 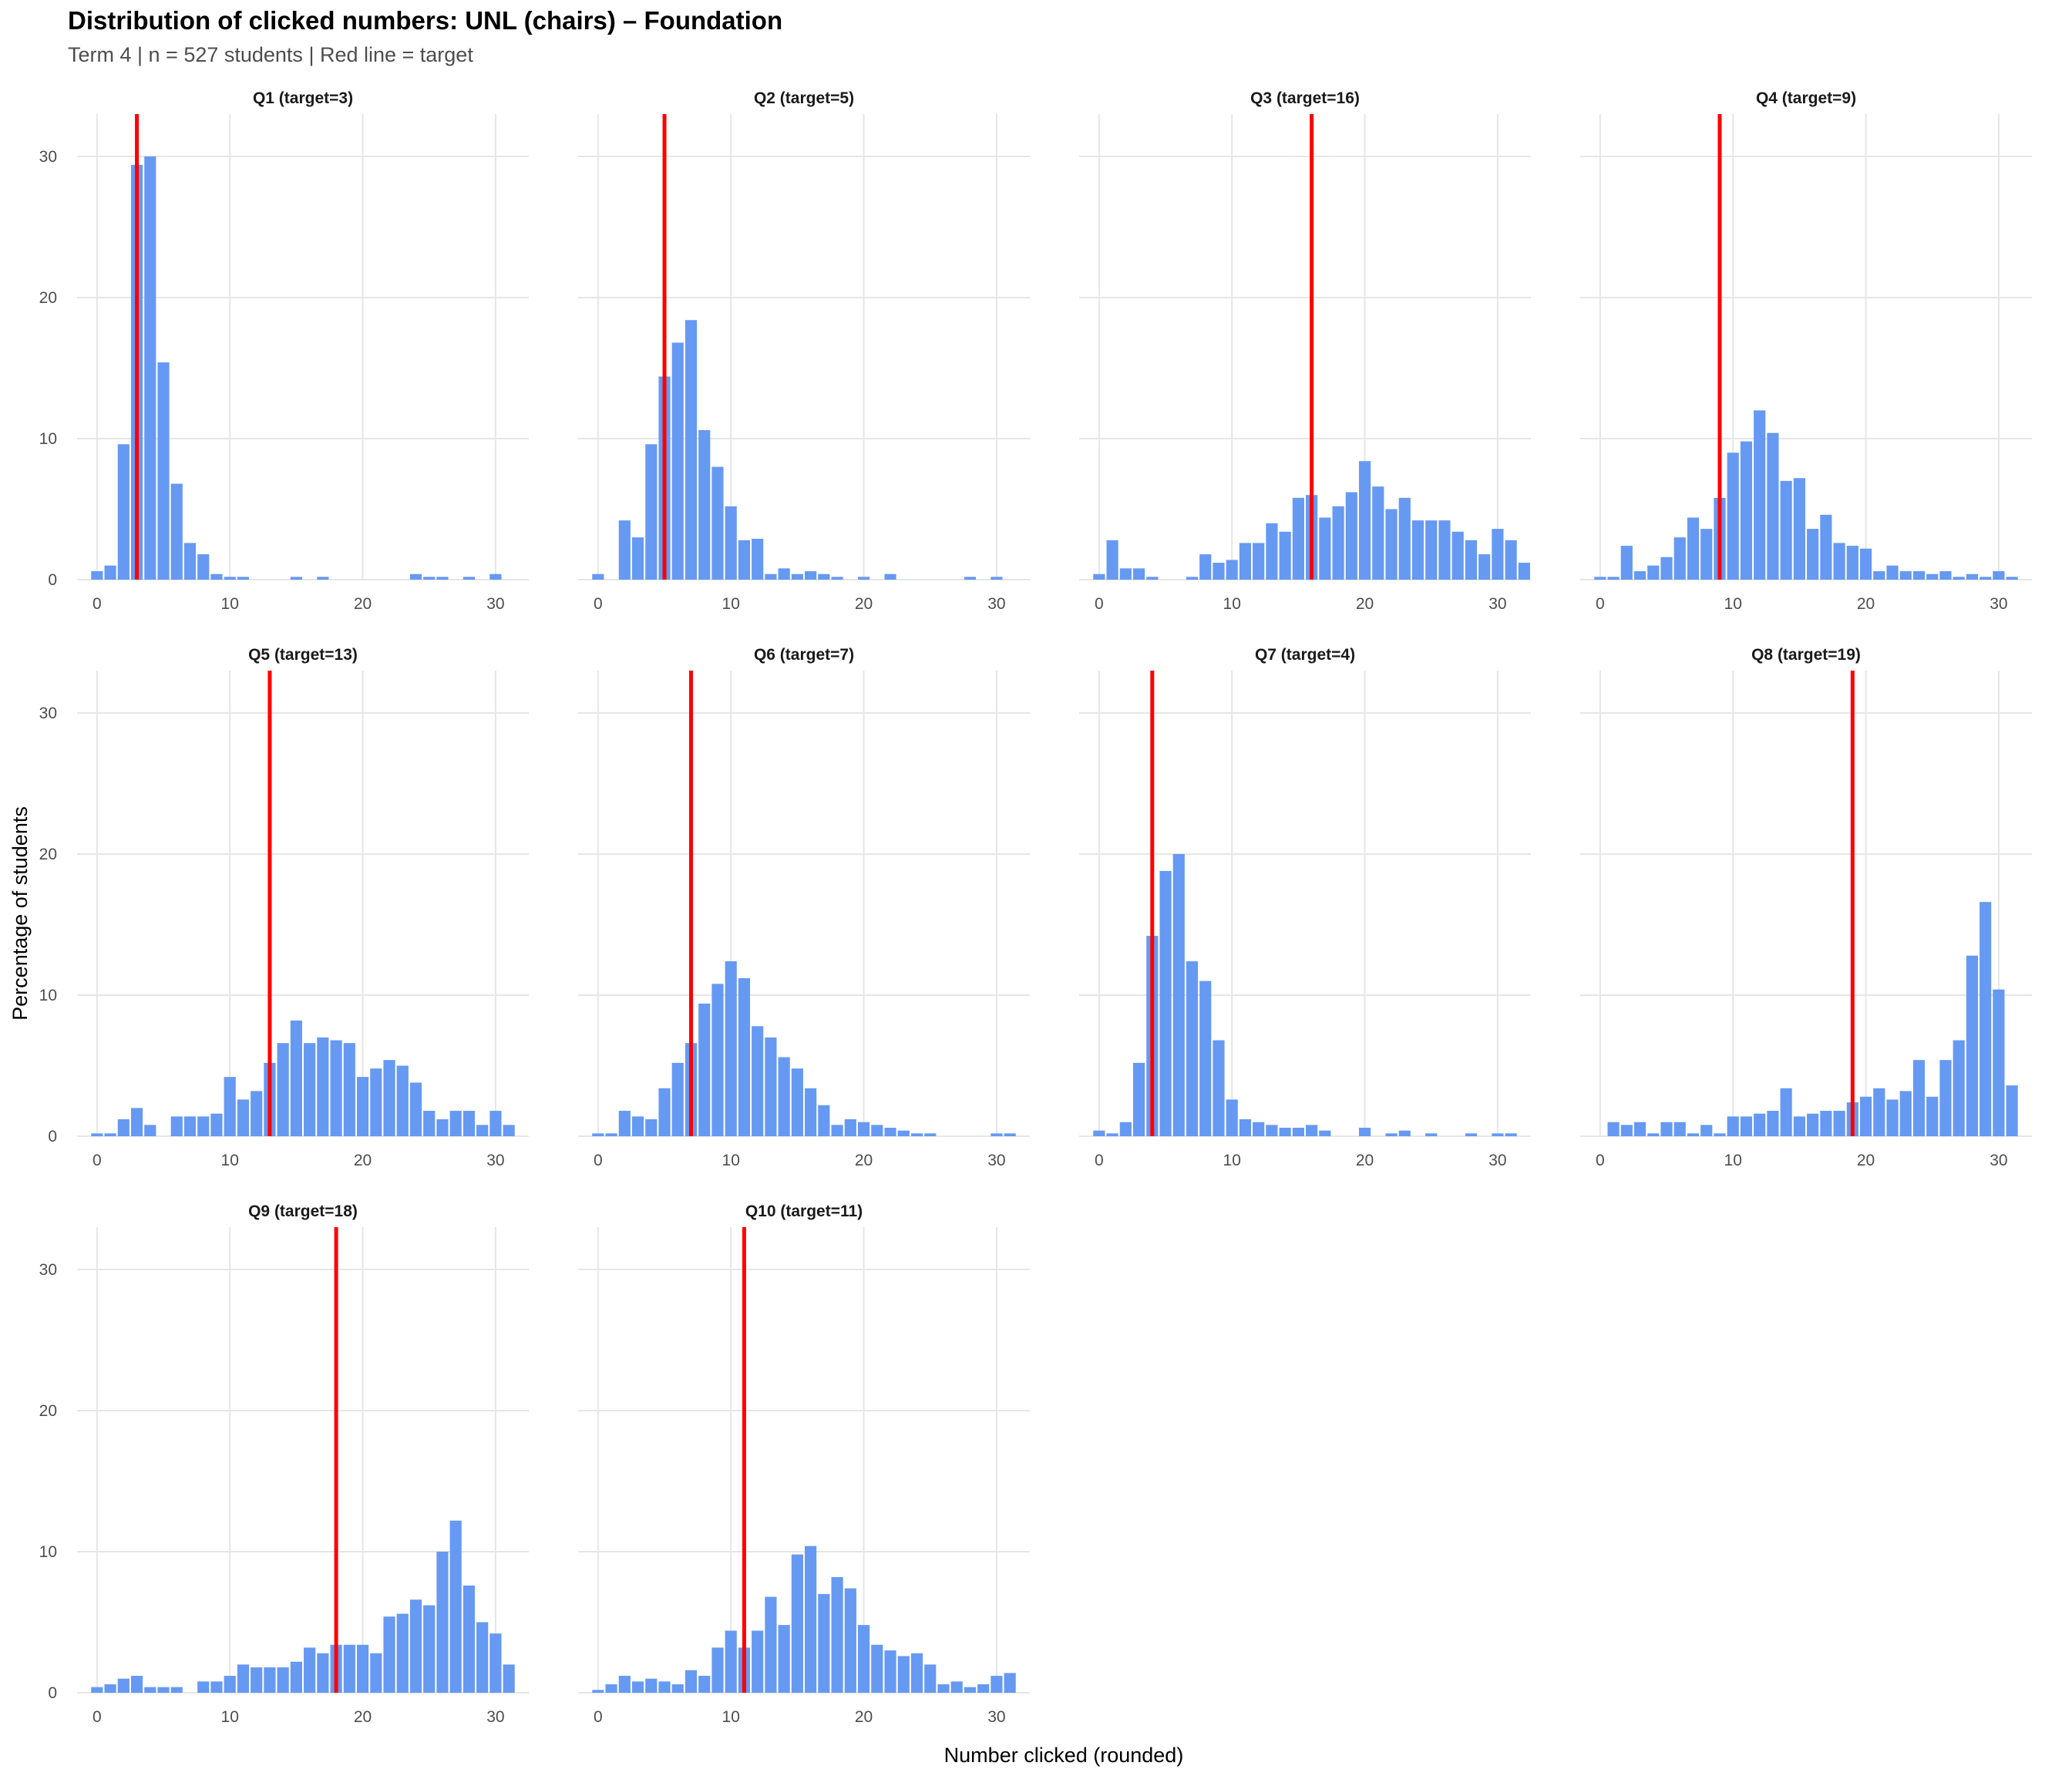 What do you see at coordinates (284, 1464) in the screenshot?
I see `facet-panel: Q9 (target=18) 0 10 20 30 0 10 20 30` at bounding box center [284, 1464].